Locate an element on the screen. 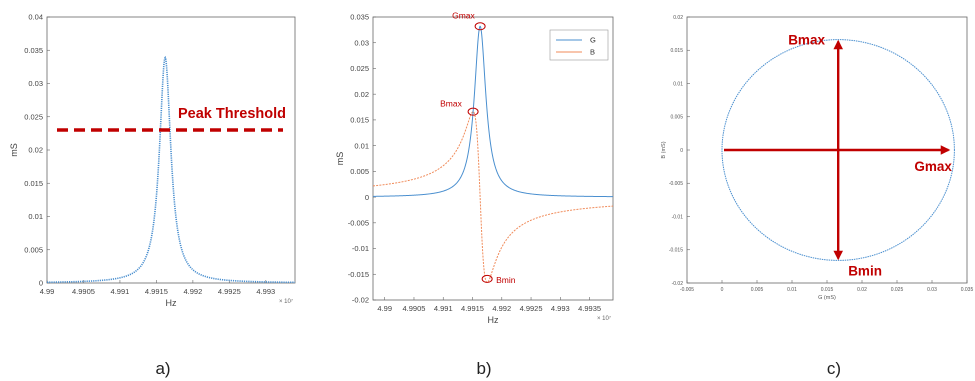  panel-a-y-tick-label: 0.015 is located at coordinates (33, 183).